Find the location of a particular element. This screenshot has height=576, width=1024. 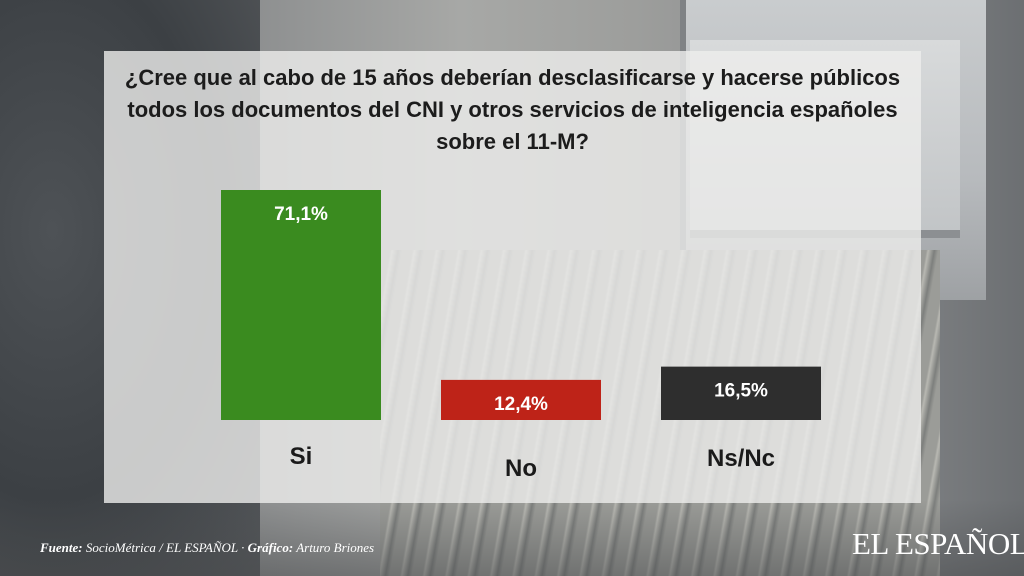

source-value: SocioMétrica / EL ESPAÑOL is located at coordinates (161, 547).